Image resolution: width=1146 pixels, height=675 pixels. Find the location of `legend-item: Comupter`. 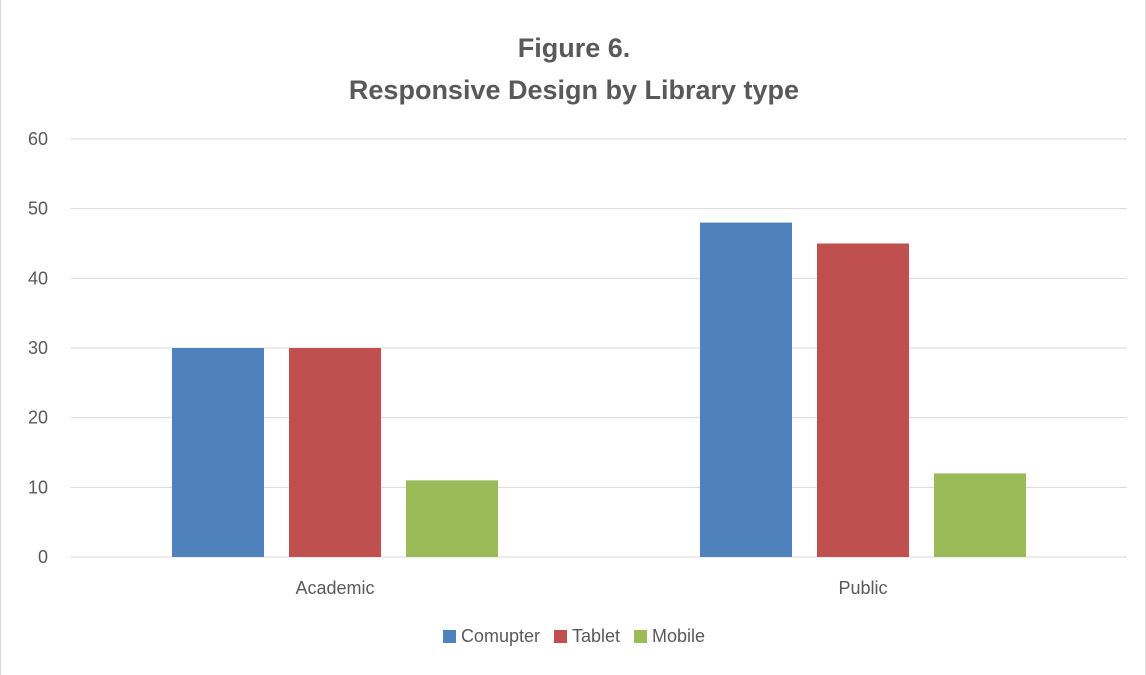

legend-item: Comupter is located at coordinates (491, 636).